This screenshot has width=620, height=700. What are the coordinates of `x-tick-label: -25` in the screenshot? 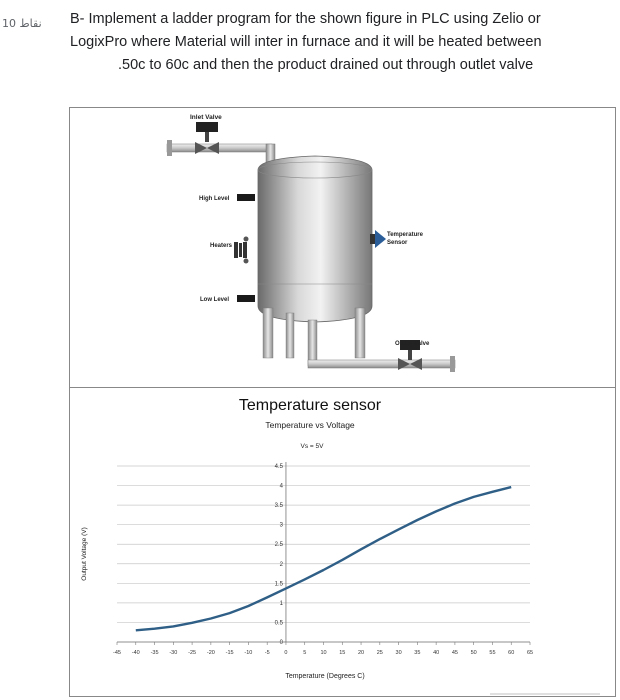 It's located at (192, 653).